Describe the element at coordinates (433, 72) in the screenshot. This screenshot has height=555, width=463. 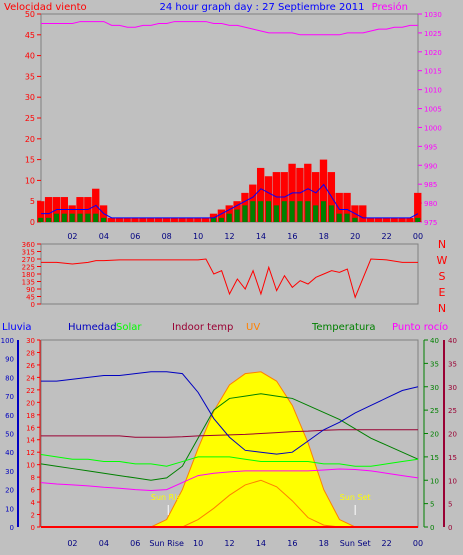
I see `pressure-y-tick-label: 1015` at that location.